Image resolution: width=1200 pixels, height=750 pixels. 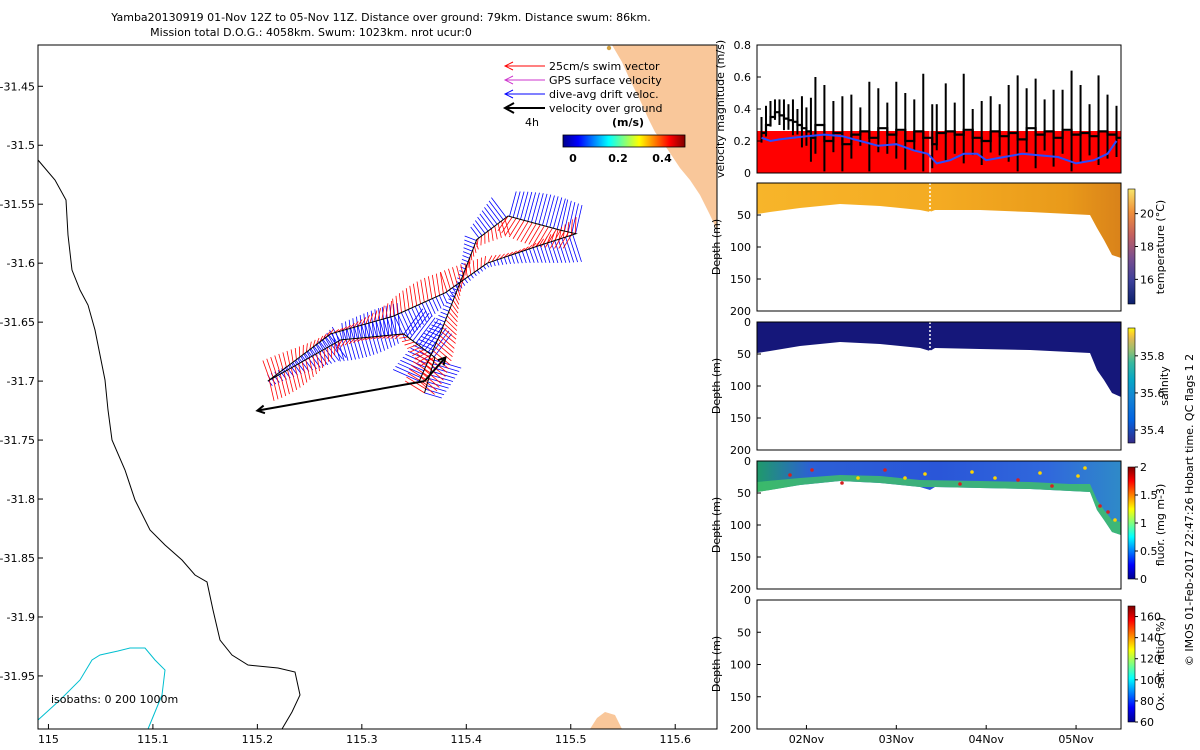 I want to click on legend-entry-gps: GPS surface velocity, so click(x=582, y=80).